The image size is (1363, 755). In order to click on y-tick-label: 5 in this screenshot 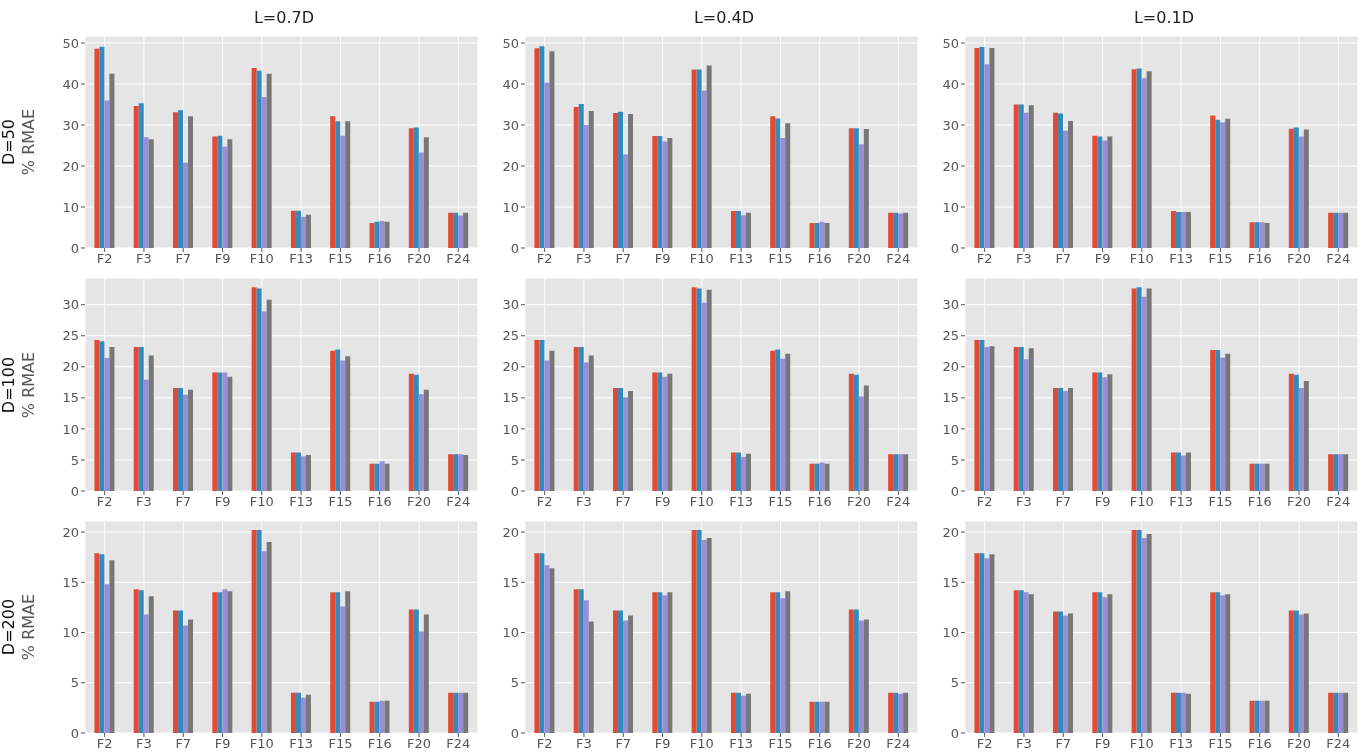, I will do `click(514, 460)`.